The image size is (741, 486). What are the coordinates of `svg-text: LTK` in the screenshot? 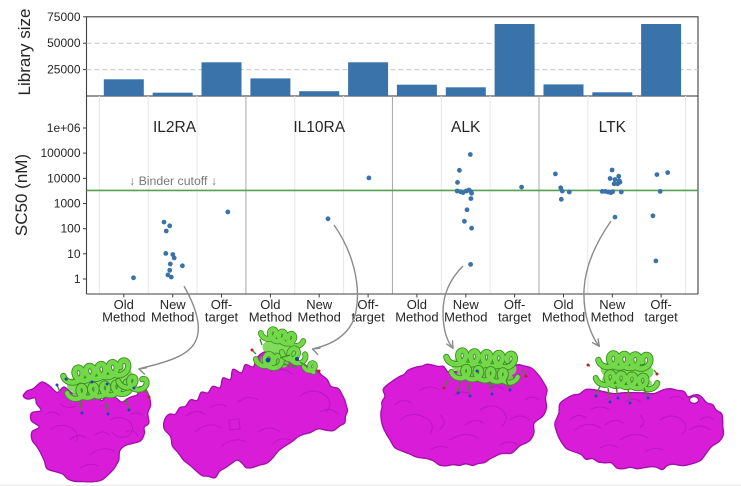 It's located at (613, 127).